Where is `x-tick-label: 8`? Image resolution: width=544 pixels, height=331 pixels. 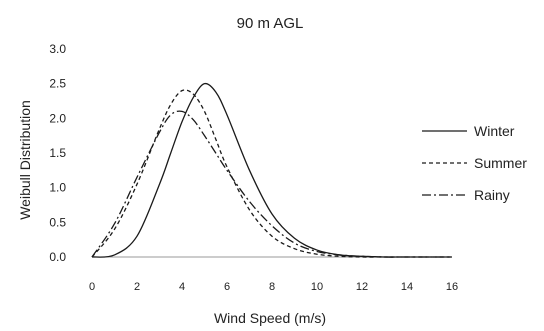
x-tick-label: 8 is located at coordinates (272, 287).